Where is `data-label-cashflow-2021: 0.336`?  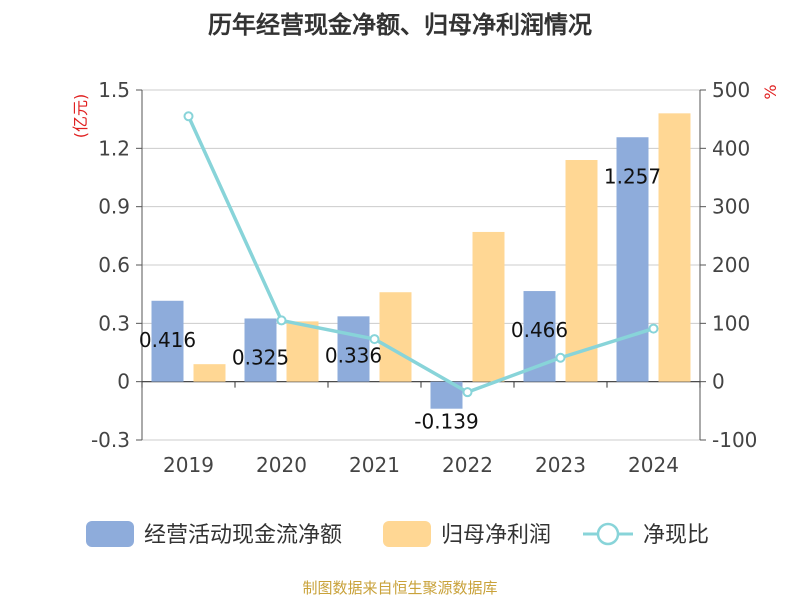 data-label-cashflow-2021: 0.336 is located at coordinates (353, 355).